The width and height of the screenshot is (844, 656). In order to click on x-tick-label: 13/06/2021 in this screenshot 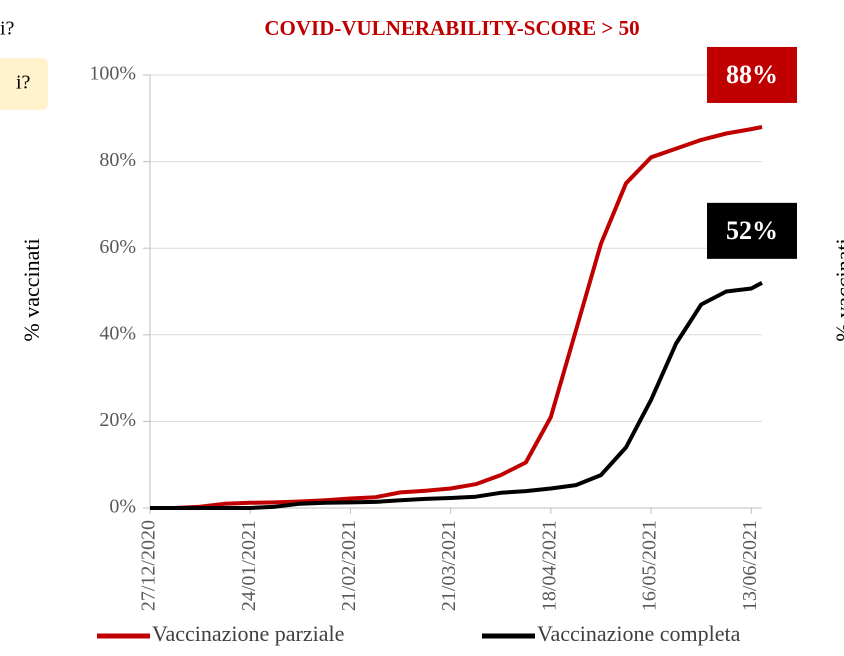, I will do `click(750, 565)`.